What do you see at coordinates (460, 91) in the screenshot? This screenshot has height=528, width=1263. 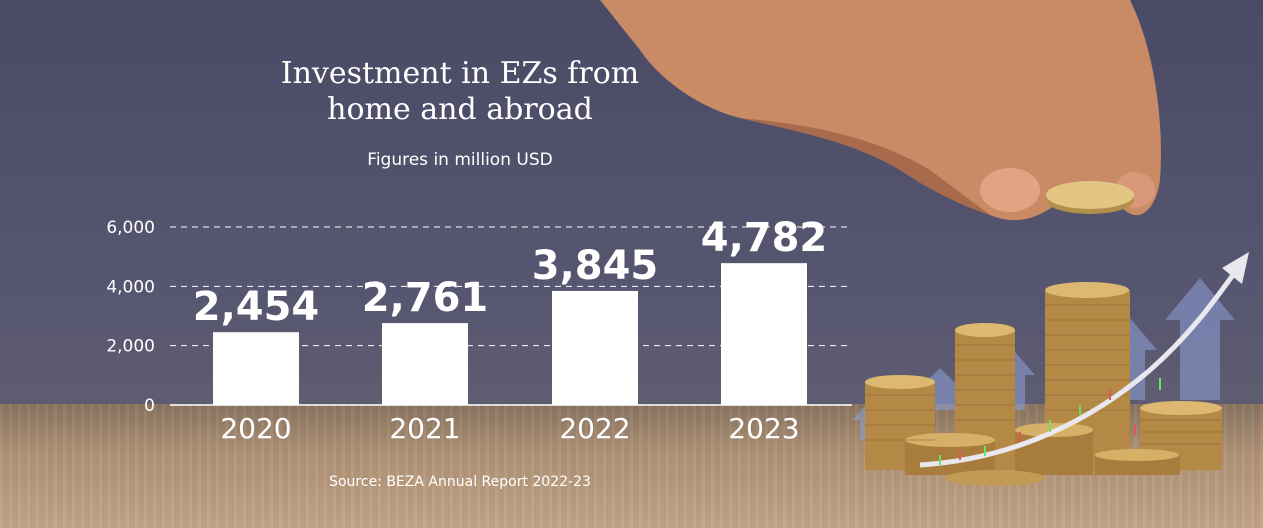 I see `chart-title: Investment in EZs from home and abroad` at bounding box center [460, 91].